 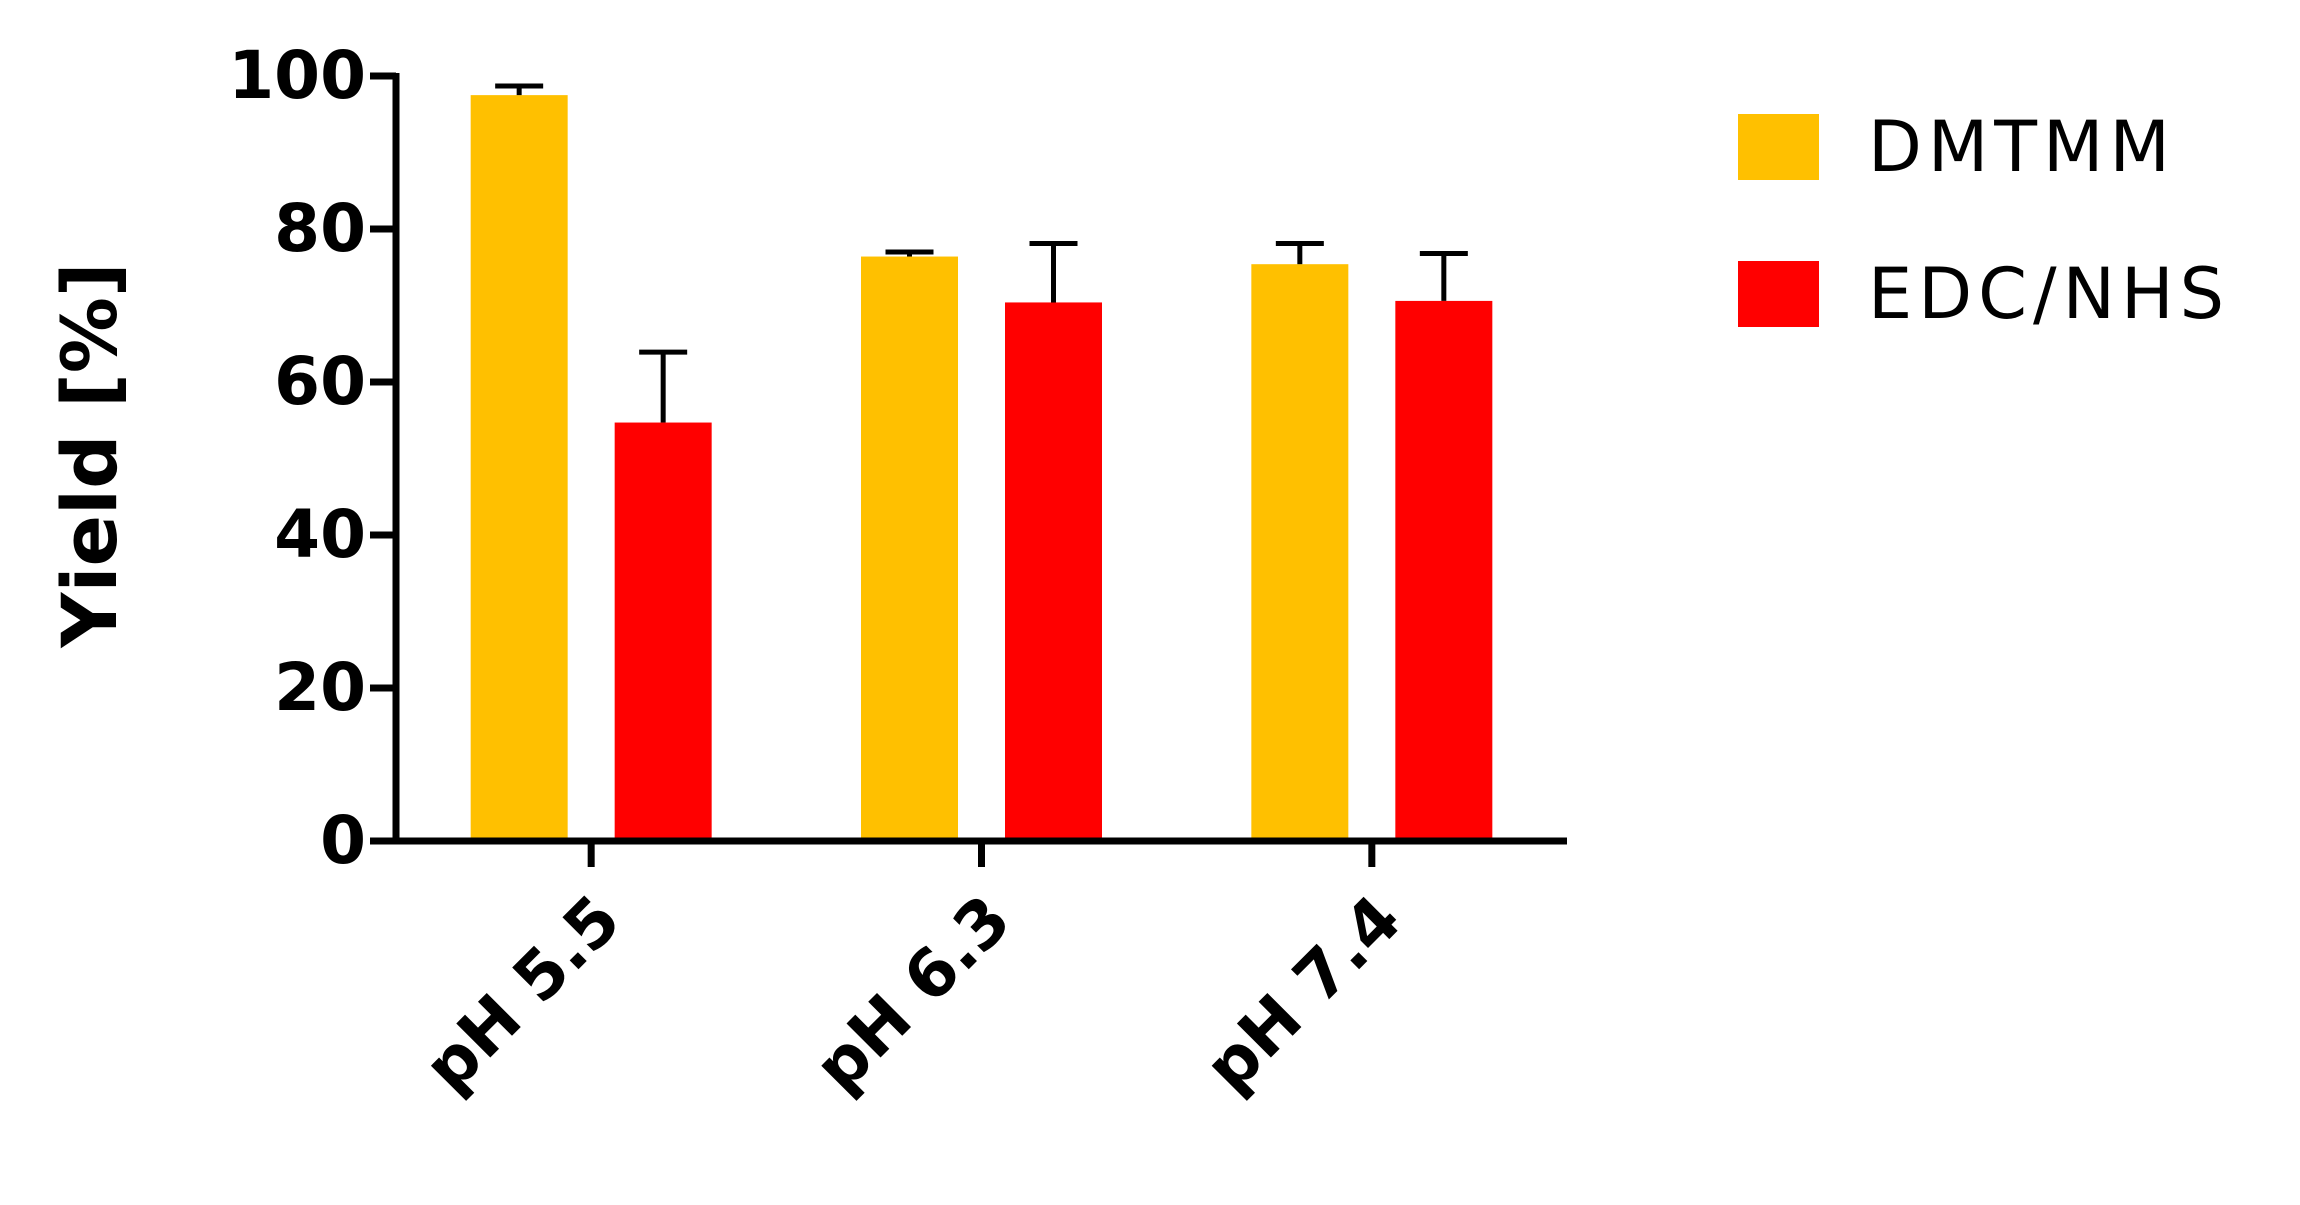 What do you see at coordinates (297, 75) in the screenshot?
I see `y-tick-label: 100` at bounding box center [297, 75].